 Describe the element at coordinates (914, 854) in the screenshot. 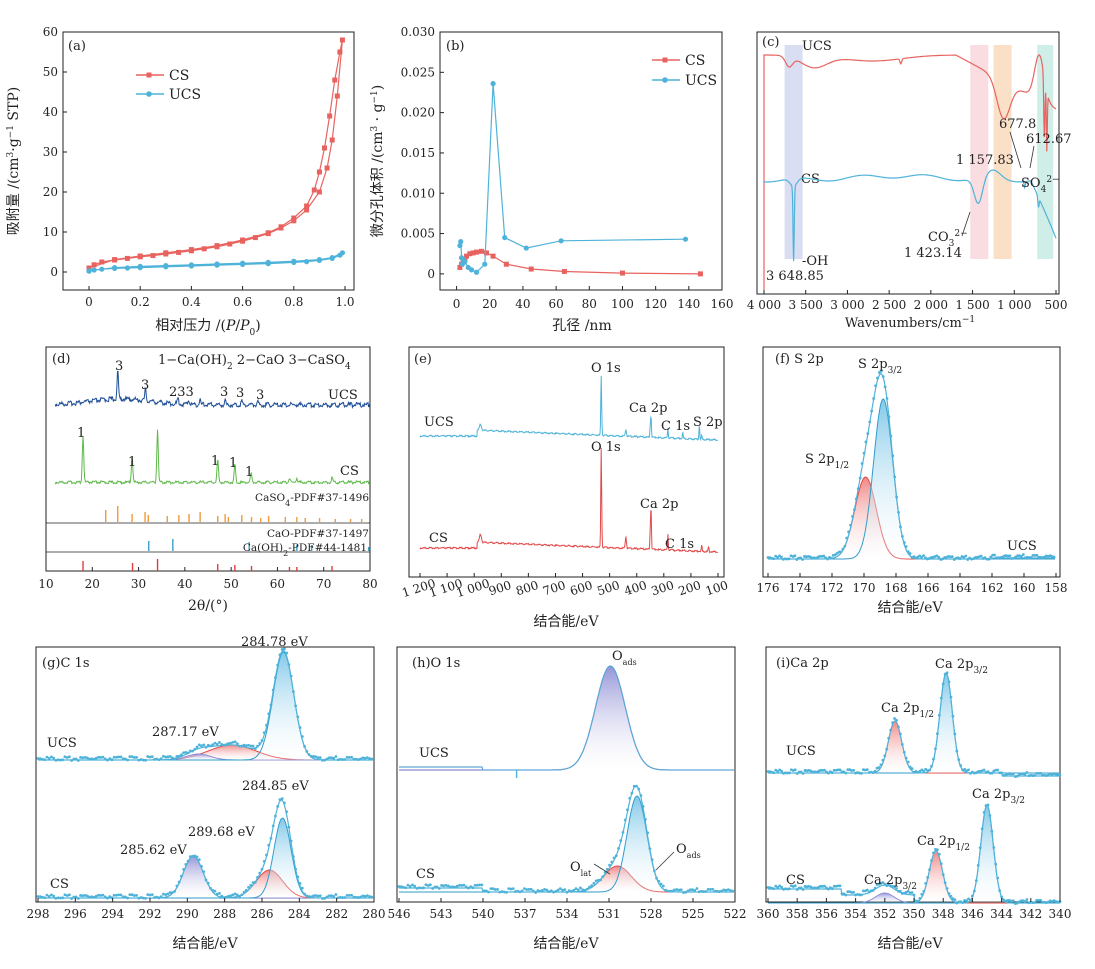

I see `fit-component-area` at that location.